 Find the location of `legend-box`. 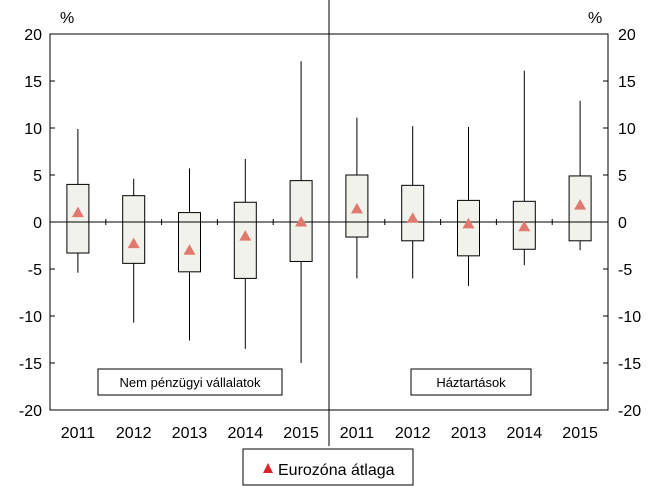

legend-box is located at coordinates (328, 467).